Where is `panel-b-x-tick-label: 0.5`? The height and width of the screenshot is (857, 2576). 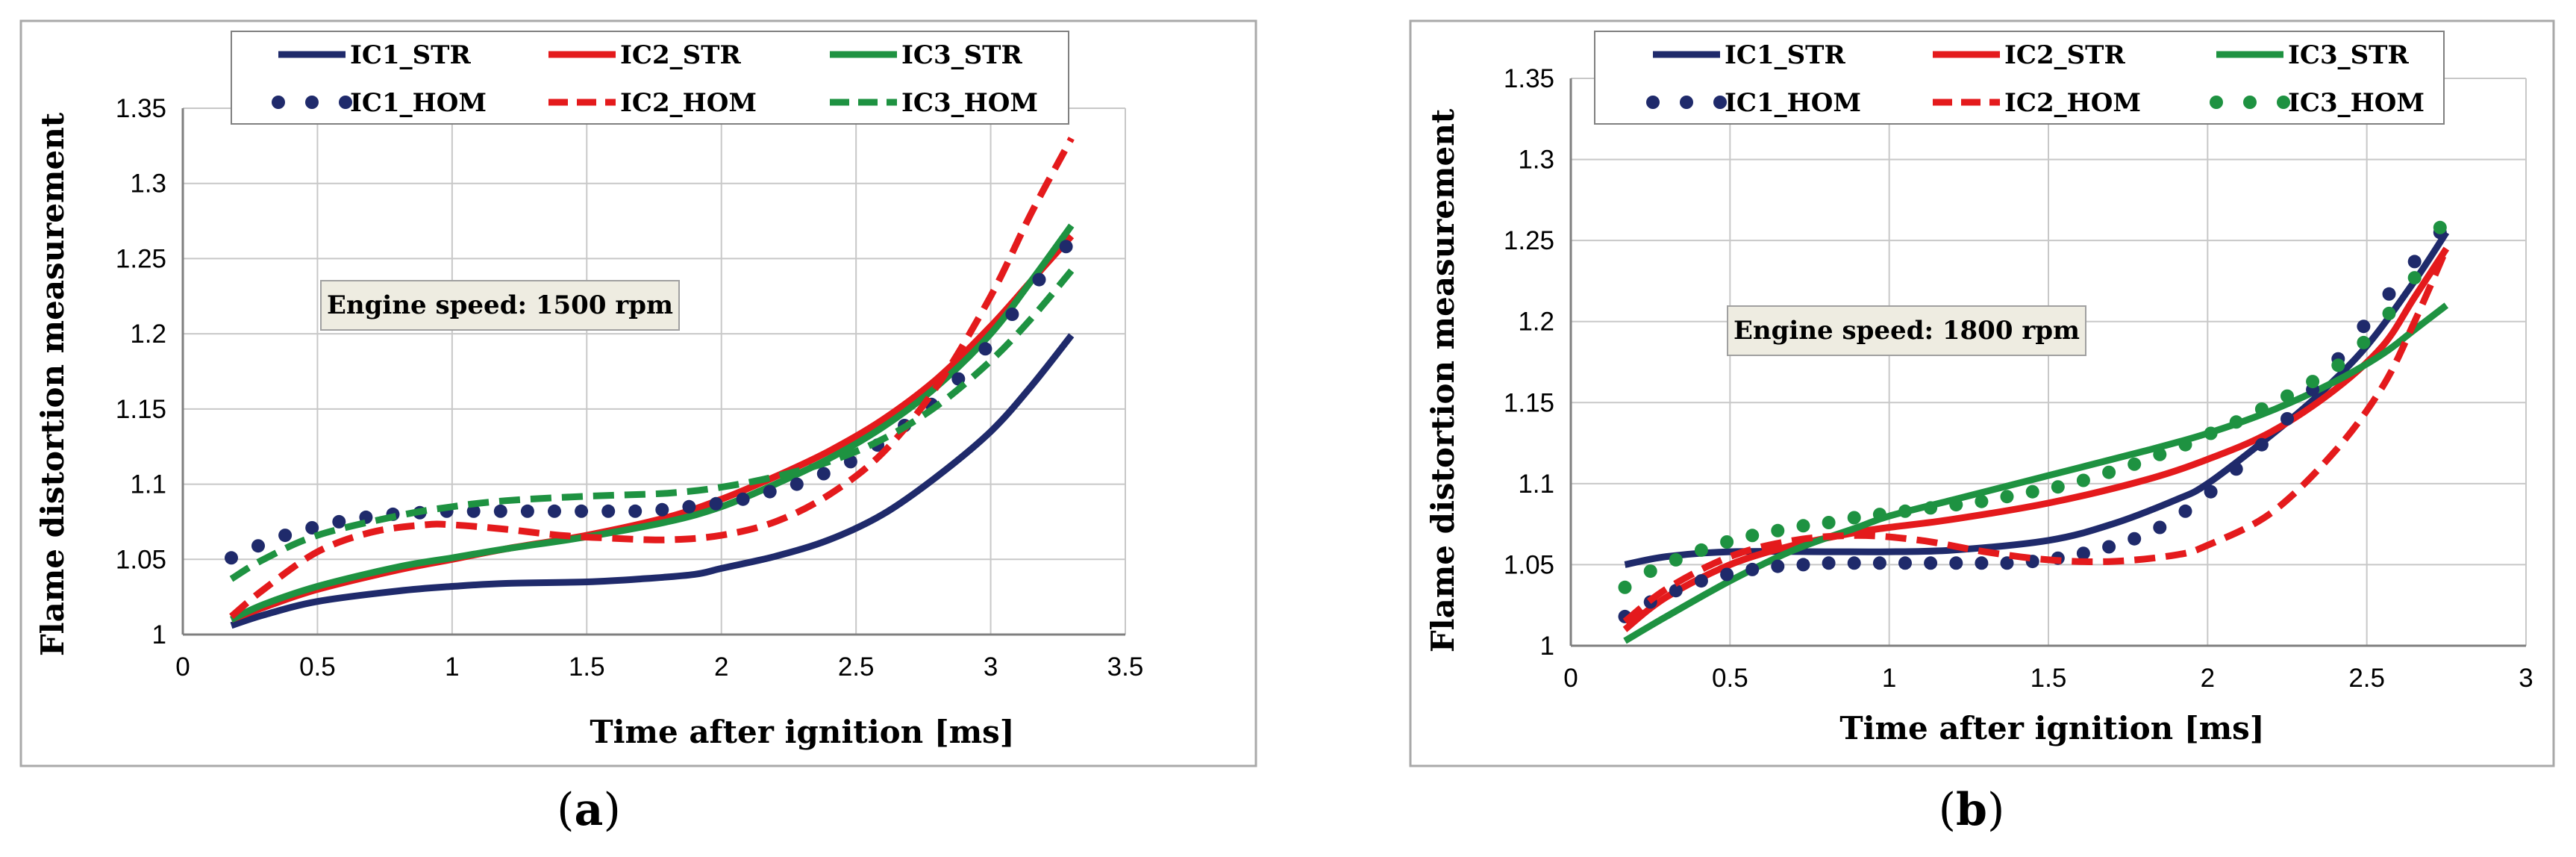 panel-b-x-tick-label: 0.5 is located at coordinates (1730, 679).